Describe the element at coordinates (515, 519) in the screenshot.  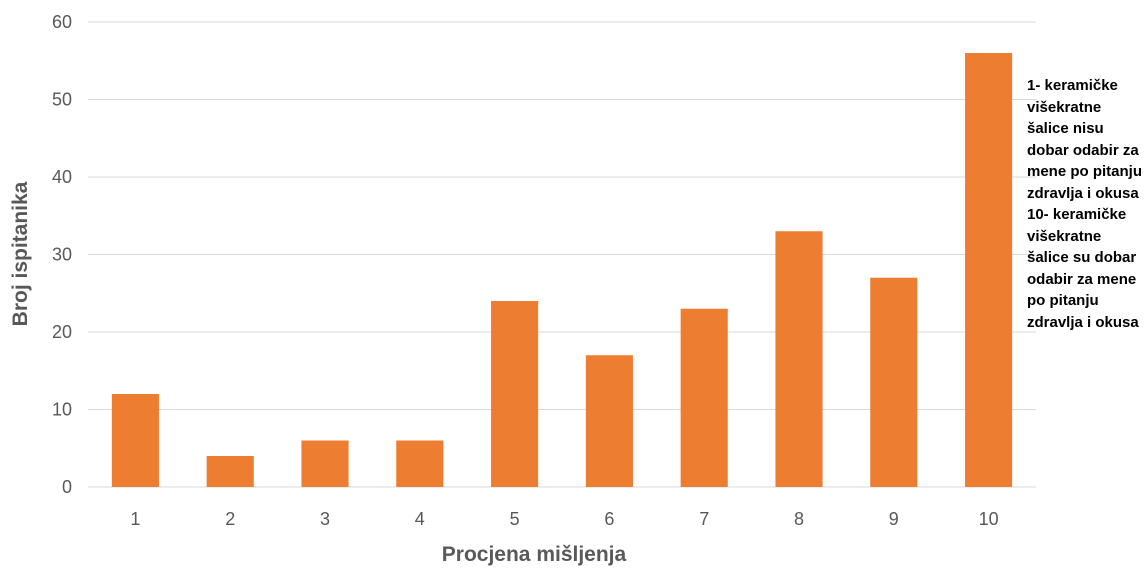
I see `x-tick-label: 5` at that location.